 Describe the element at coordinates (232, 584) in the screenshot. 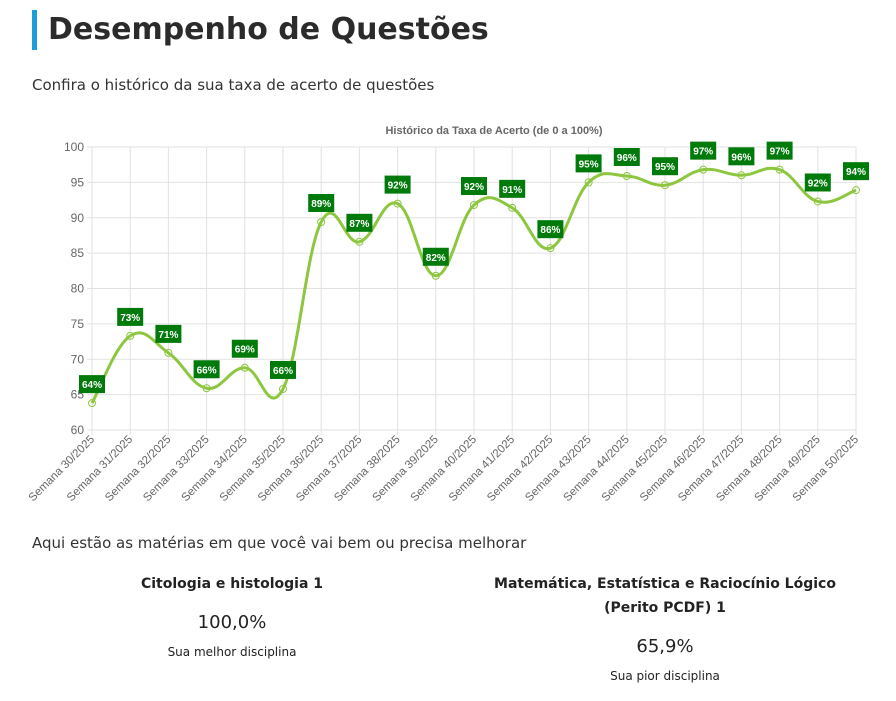

I see `best-subject-name: Citologia e histologia 1` at that location.